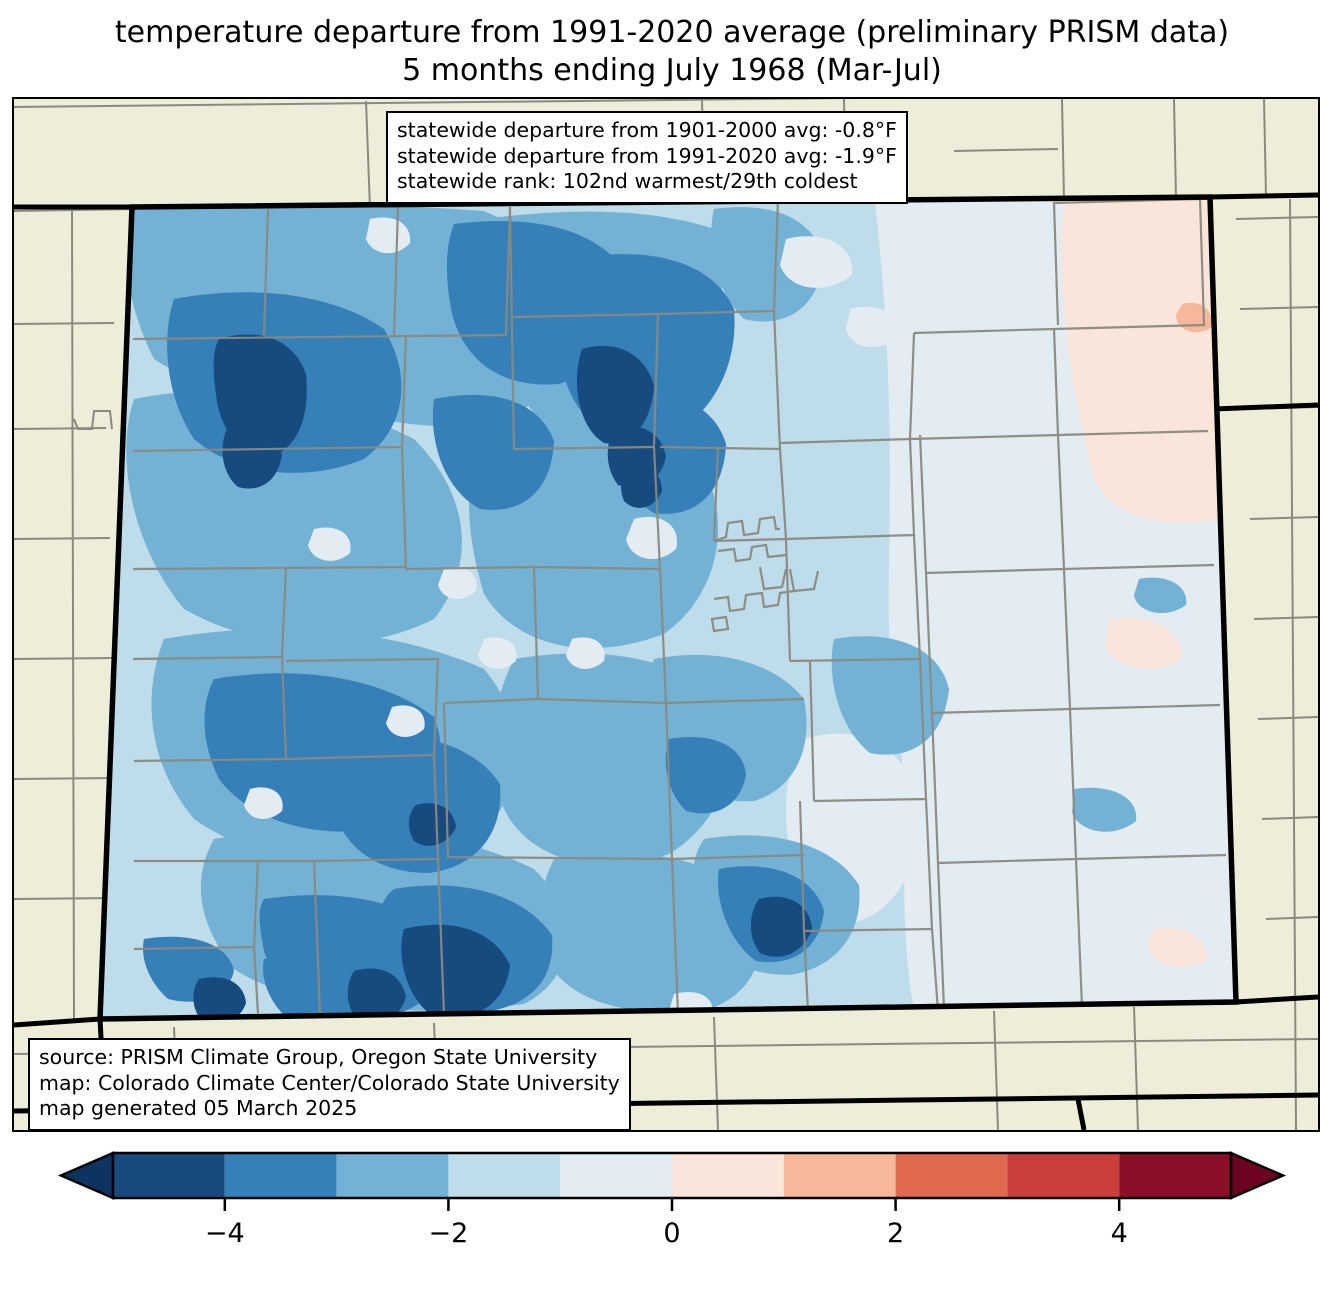  Describe the element at coordinates (1142, 360) in the screenshot. I see `contour-band-0to1` at that location.